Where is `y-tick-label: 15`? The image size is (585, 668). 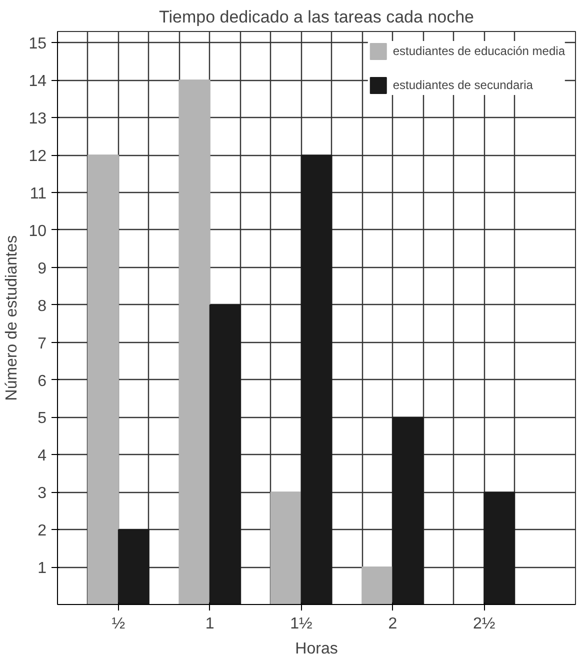
y-tick-label: 15 is located at coordinates (37, 44).